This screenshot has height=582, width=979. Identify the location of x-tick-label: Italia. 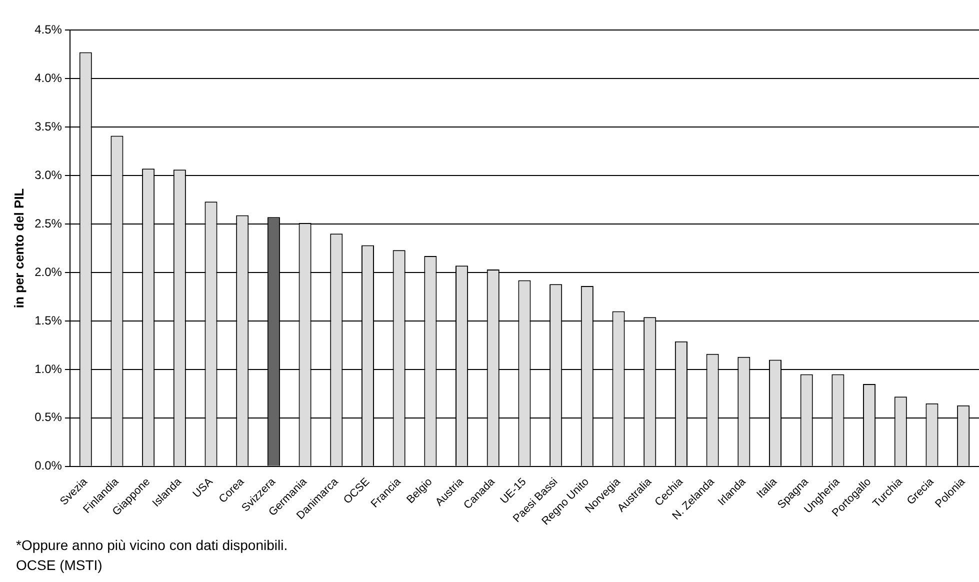
(767, 488).